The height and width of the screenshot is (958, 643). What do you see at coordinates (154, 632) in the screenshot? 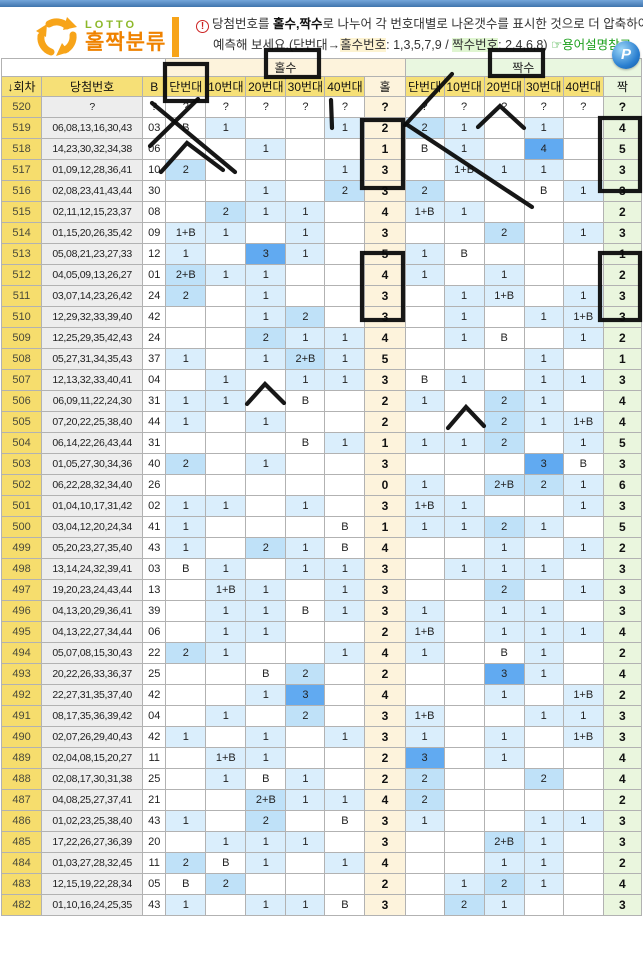
I see `bonus-cell: 06` at bounding box center [154, 632].